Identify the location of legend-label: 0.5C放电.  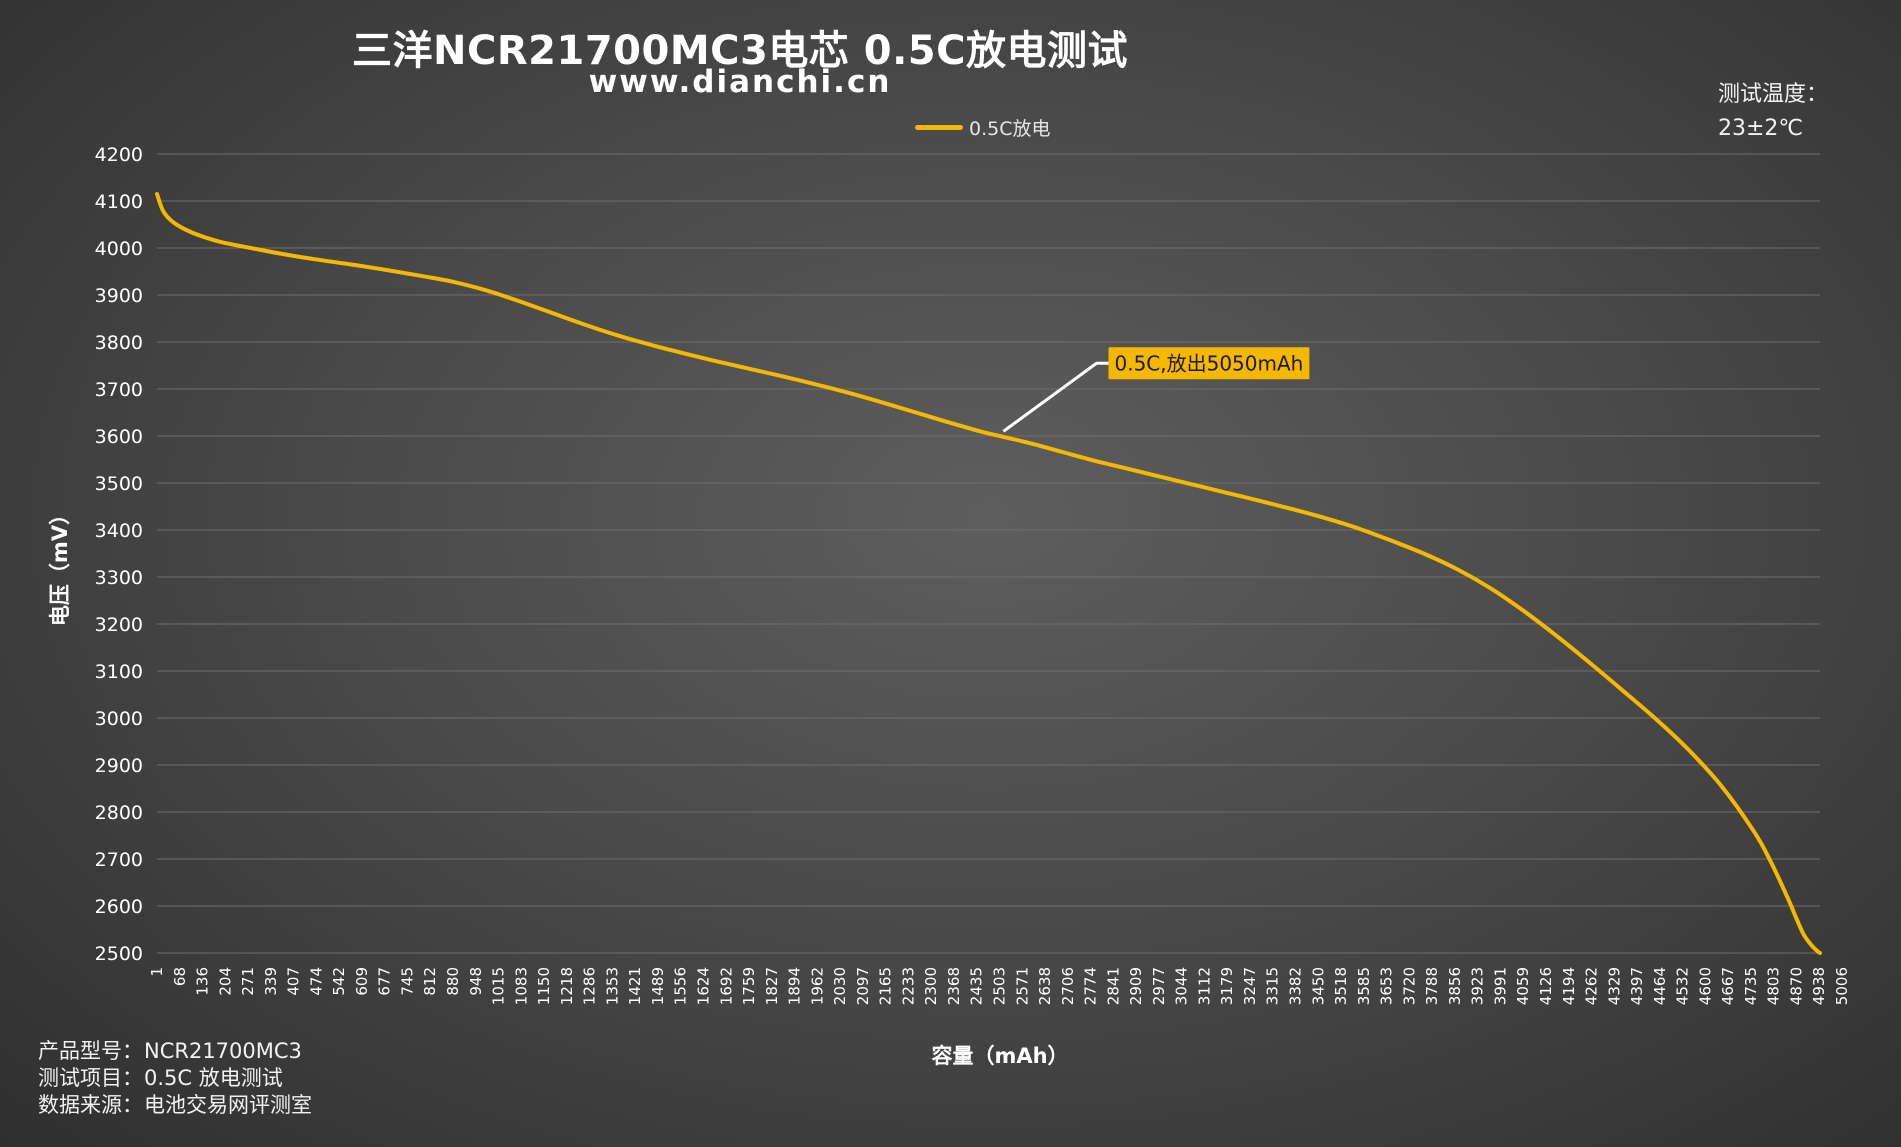
(1010, 129).